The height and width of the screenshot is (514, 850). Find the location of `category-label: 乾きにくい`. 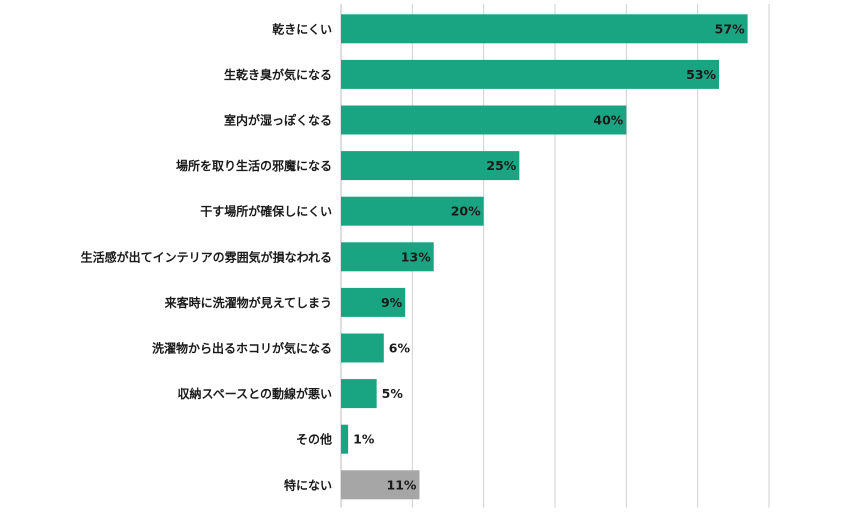

category-label: 乾きにくい is located at coordinates (302, 28).